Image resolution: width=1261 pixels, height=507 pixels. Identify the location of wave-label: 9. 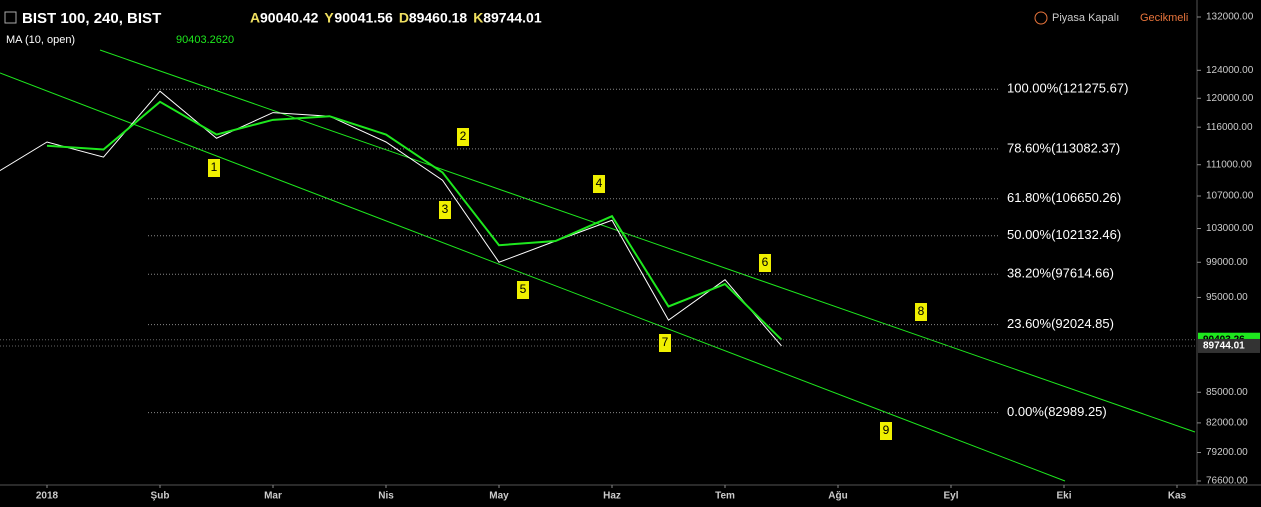
(886, 430).